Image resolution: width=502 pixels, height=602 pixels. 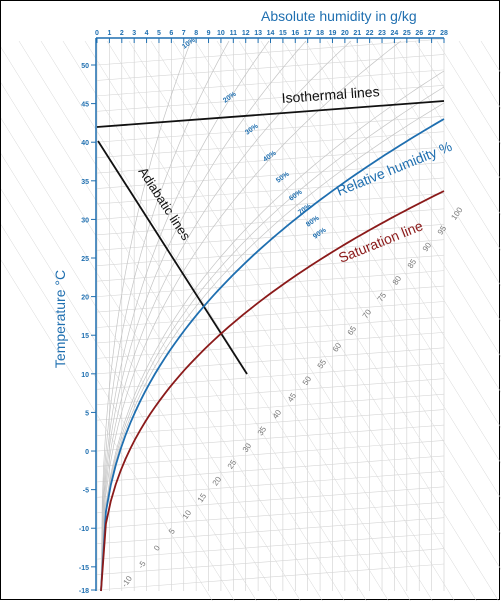 I want to click on enthalpy-label: 75, so click(x=382, y=297).